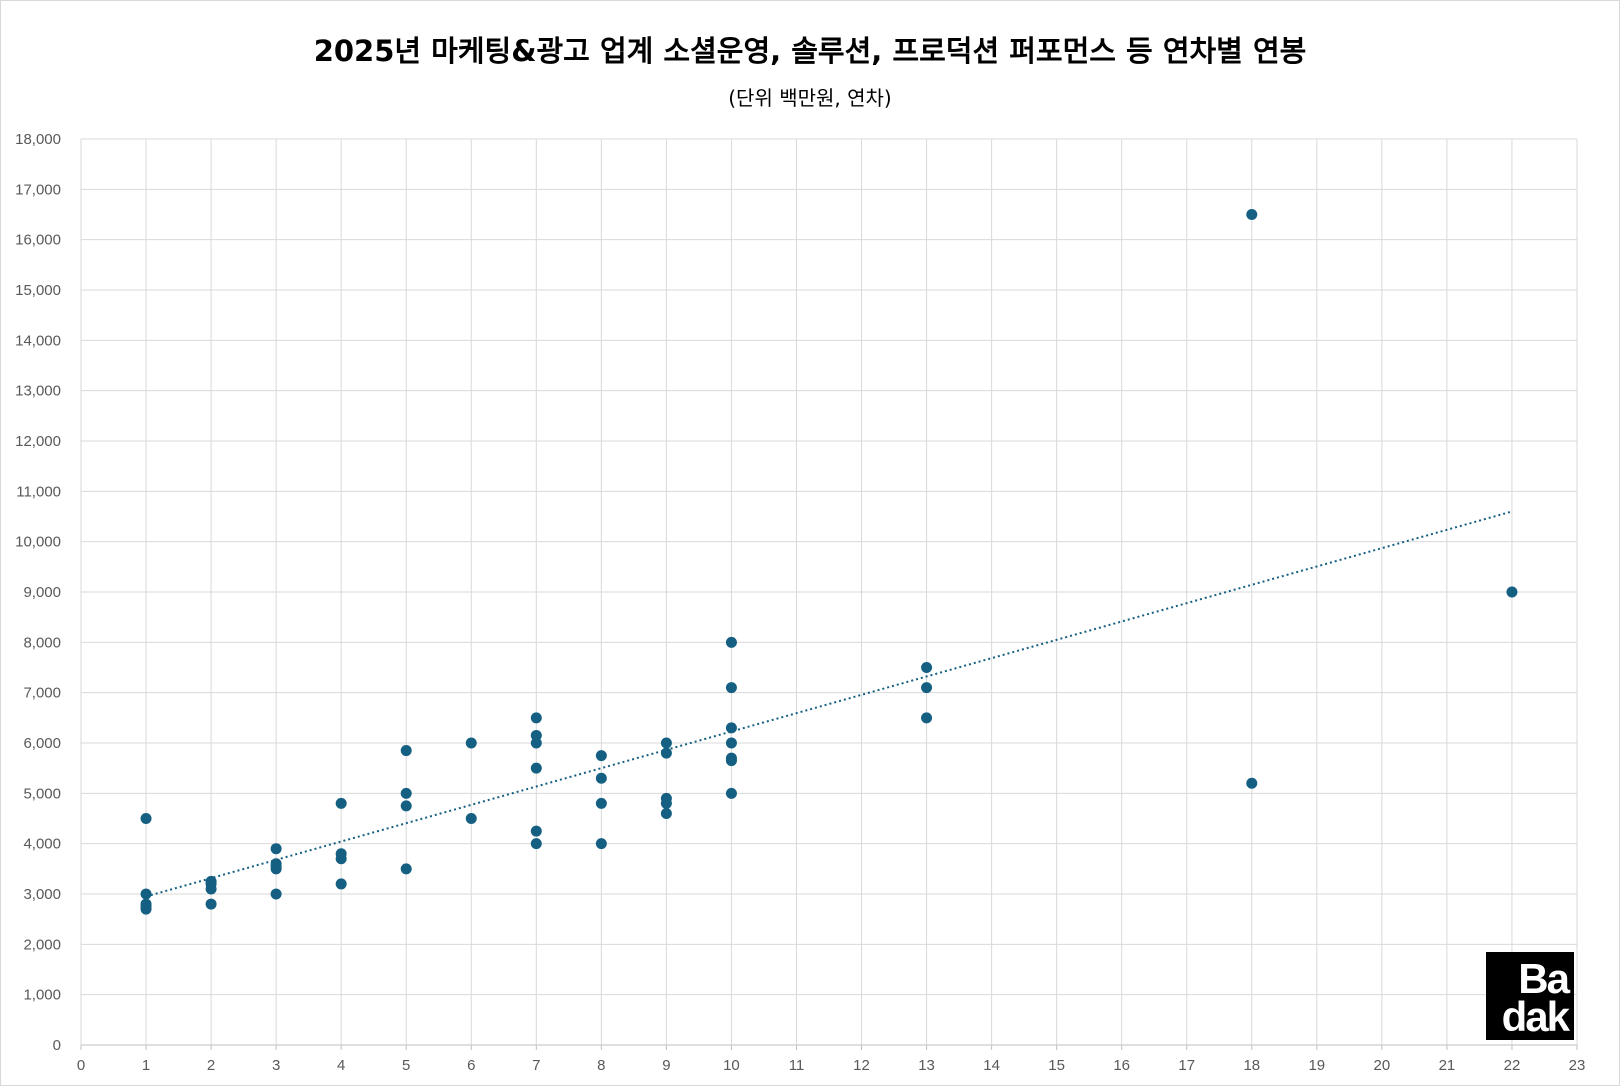 Image resolution: width=1620 pixels, height=1086 pixels. Describe the element at coordinates (797, 1065) in the screenshot. I see `x-tick-label: 11` at that location.